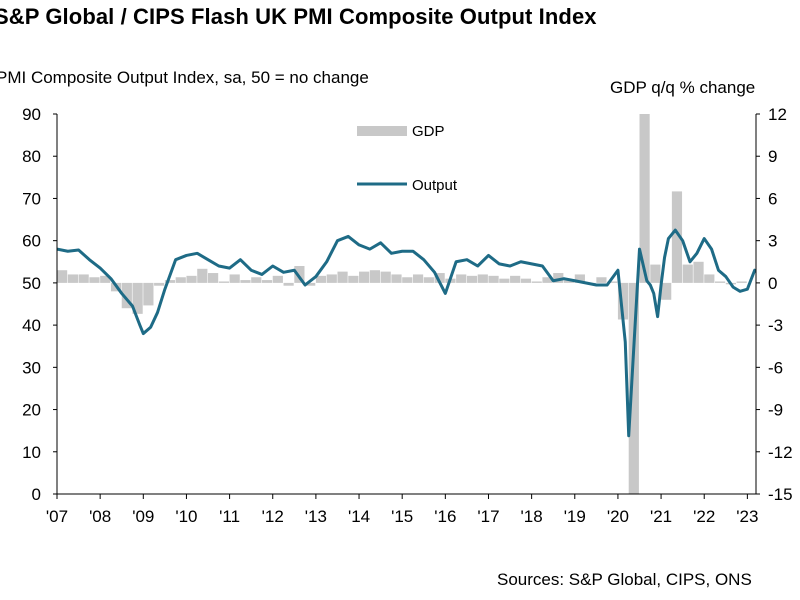 This screenshot has width=800, height=600. Describe the element at coordinates (683, 87) in the screenshot. I see `right-axis-label: GDP q/q % change` at that location.